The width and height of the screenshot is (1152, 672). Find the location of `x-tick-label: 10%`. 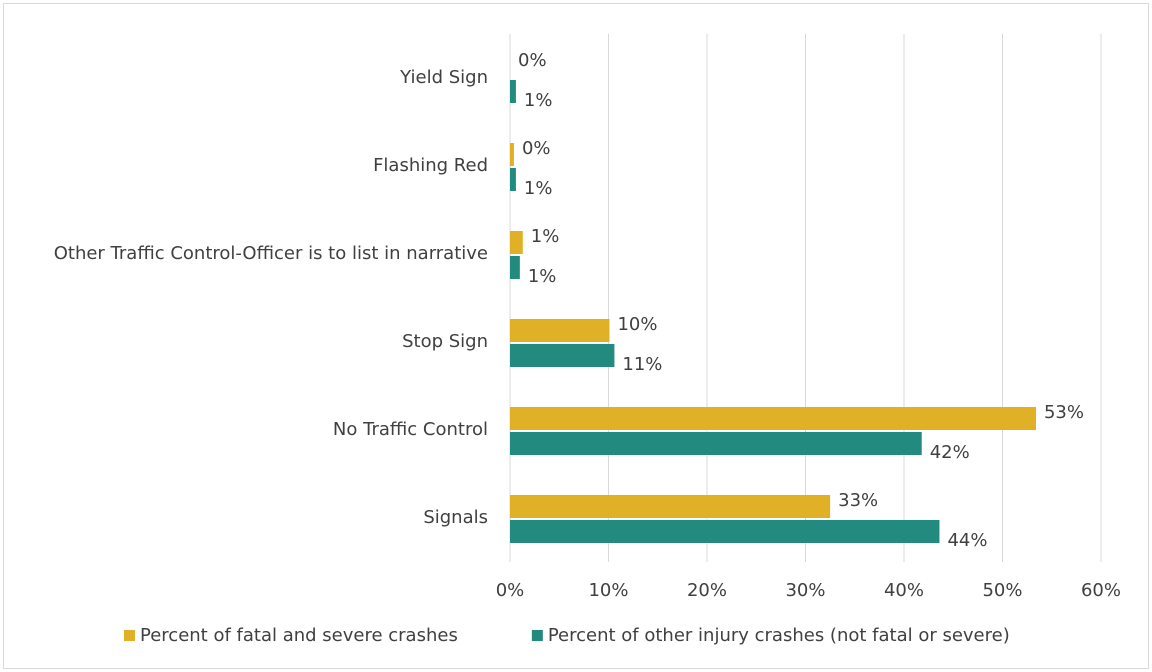

x-tick-label: 10% is located at coordinates (608, 590).